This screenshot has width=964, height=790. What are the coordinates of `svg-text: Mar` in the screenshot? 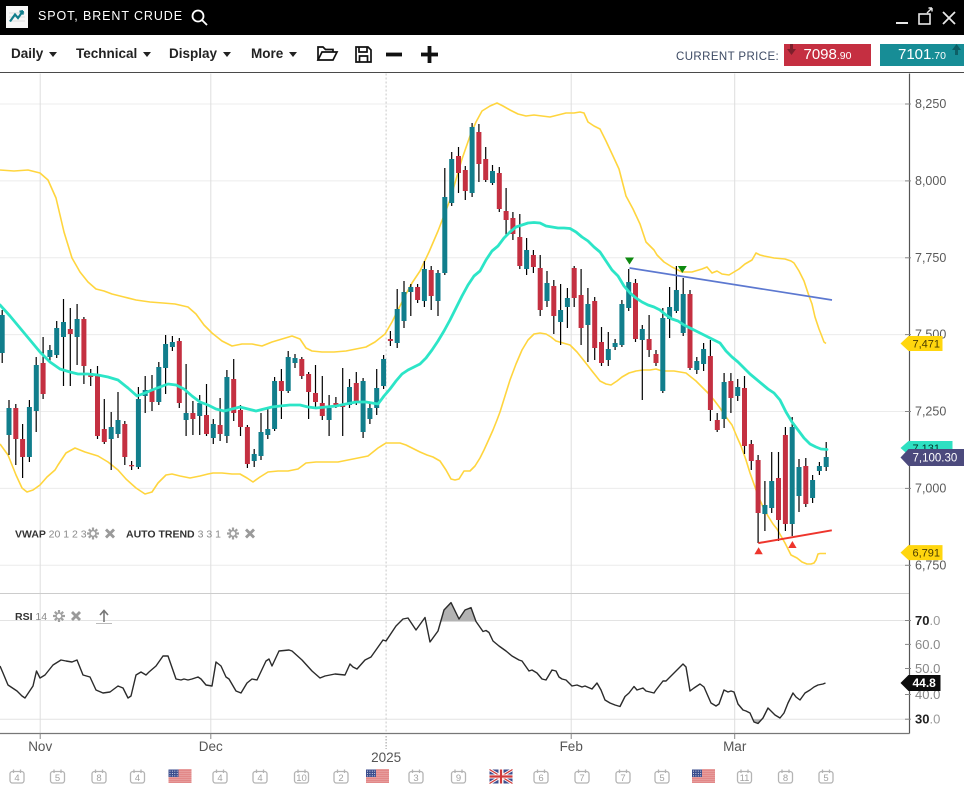 It's located at (735, 746).